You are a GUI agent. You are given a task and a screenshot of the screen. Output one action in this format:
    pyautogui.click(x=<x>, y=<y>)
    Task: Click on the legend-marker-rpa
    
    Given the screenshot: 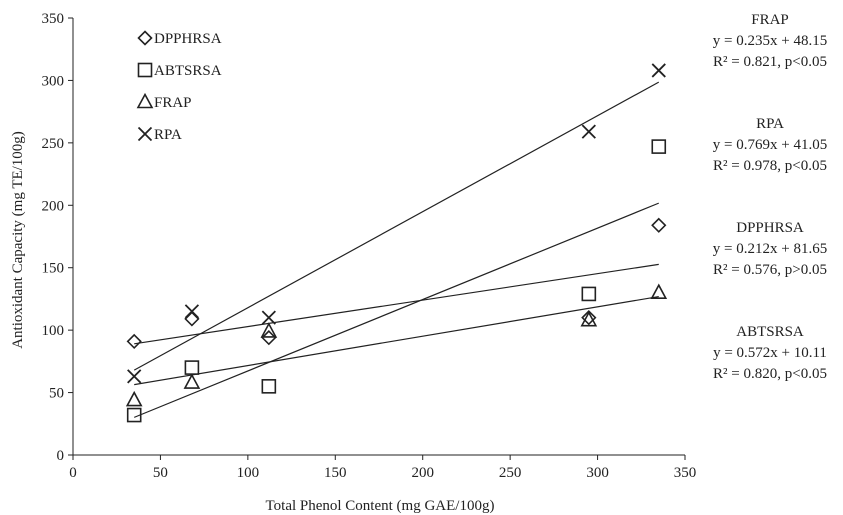 What is the action you would take?
    pyautogui.click(x=145, y=134)
    